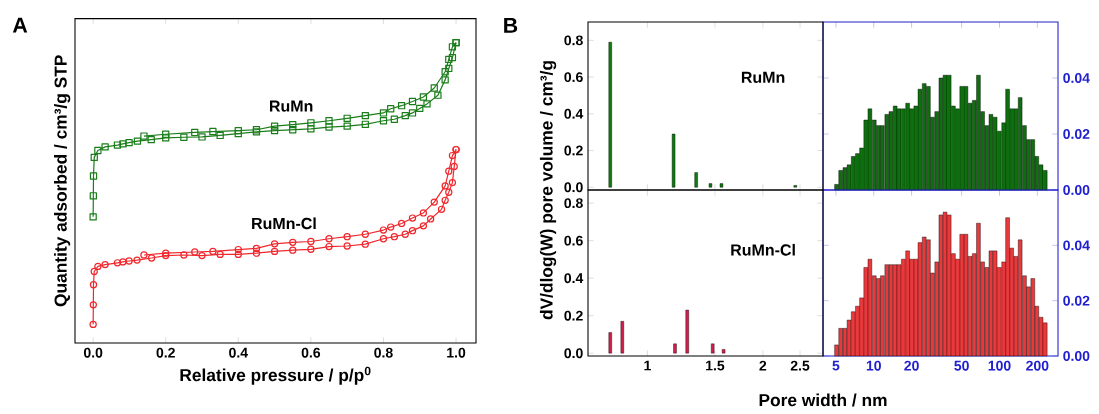  What do you see at coordinates (275, 375) in the screenshot?
I see `x-axis-title: Relative pressure / p/p$^{0}$` at bounding box center [275, 375].